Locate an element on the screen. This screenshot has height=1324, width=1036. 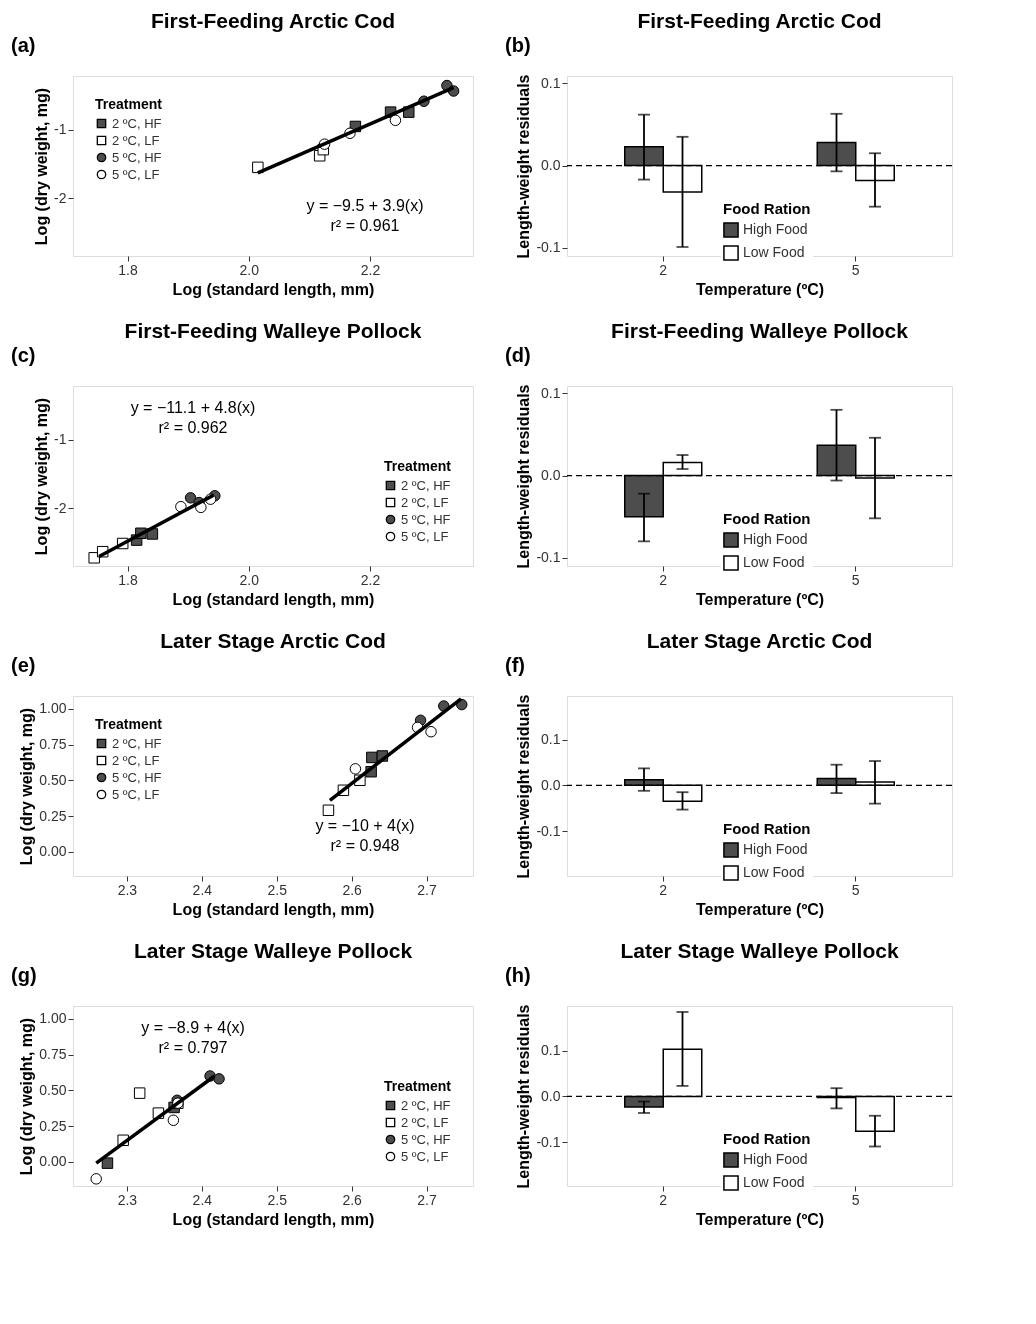
text: (h) is located at coordinates (518, 975).